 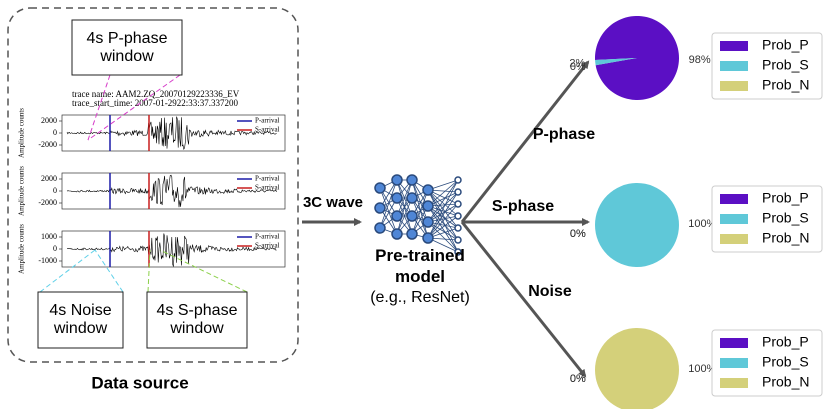 I want to click on pie-value-label: 2%, so click(x=577, y=64).